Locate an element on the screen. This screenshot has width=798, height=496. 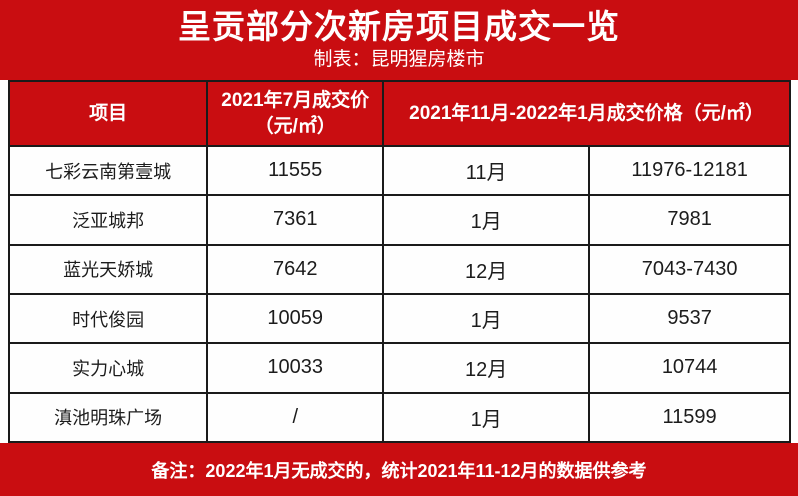
table-row: 泛亚城邦 7361 1月 7981 is located at coordinates (399, 220).